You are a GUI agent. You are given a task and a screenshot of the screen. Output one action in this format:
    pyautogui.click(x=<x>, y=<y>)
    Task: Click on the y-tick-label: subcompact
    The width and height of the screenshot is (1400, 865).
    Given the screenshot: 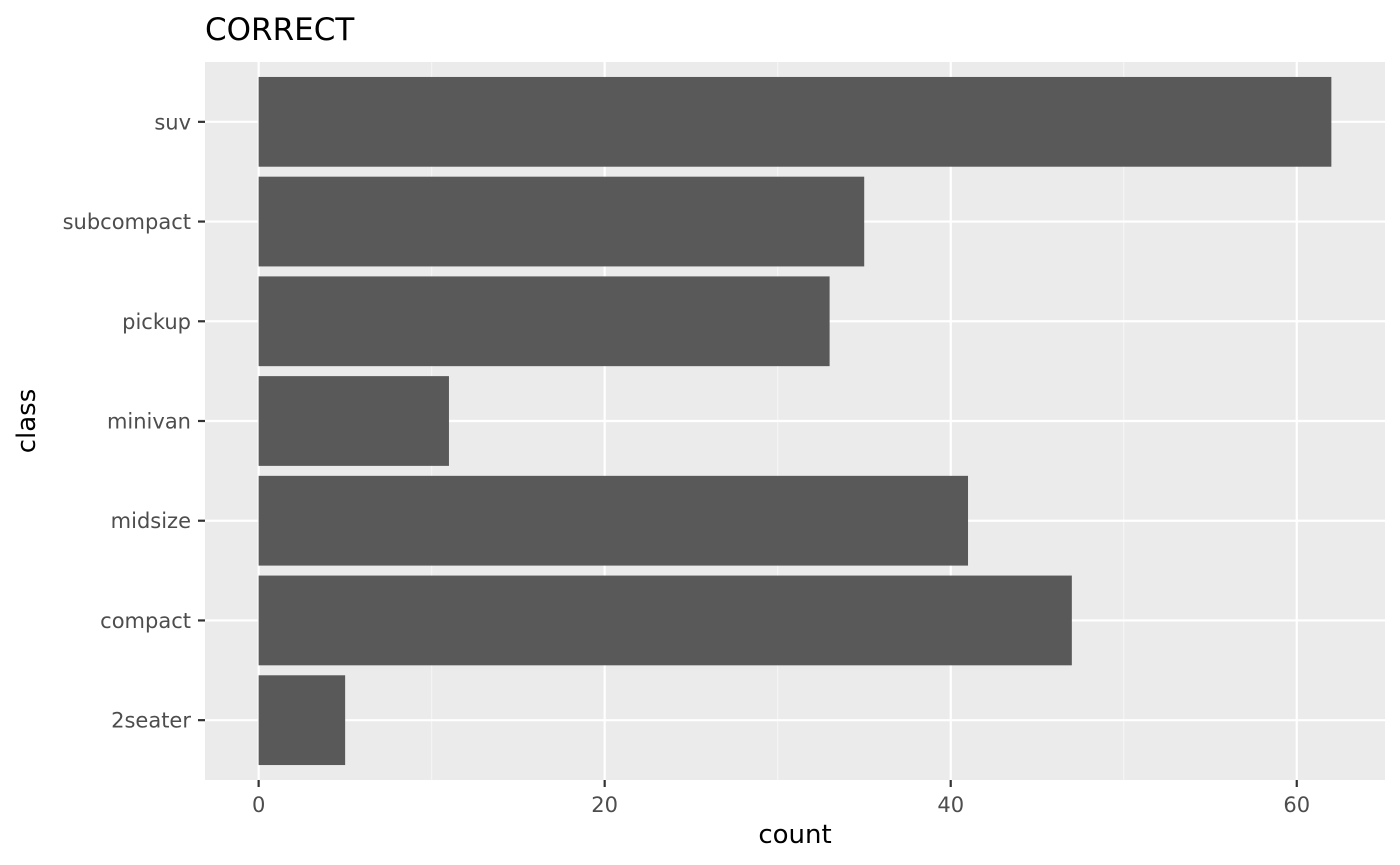 What is the action you would take?
    pyautogui.click(x=127, y=222)
    